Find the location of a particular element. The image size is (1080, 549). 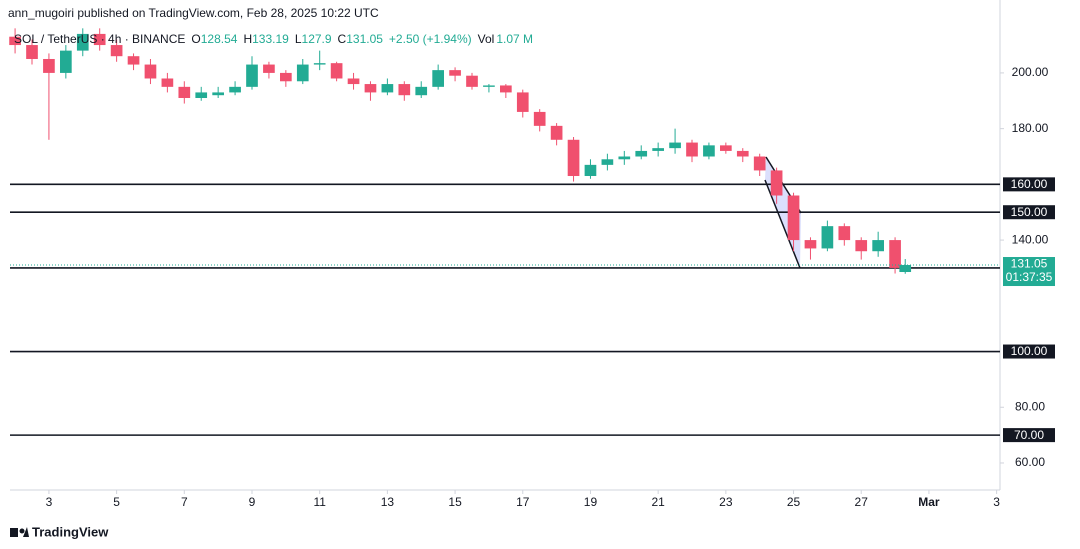

current-price-label: 131.05 is located at coordinates (1029, 264).